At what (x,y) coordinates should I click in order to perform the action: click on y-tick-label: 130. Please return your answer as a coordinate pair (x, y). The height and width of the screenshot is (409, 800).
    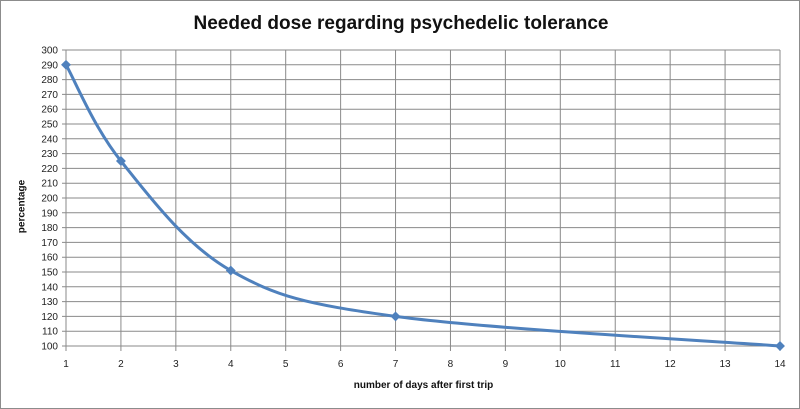
    Looking at the image, I should click on (49, 302).